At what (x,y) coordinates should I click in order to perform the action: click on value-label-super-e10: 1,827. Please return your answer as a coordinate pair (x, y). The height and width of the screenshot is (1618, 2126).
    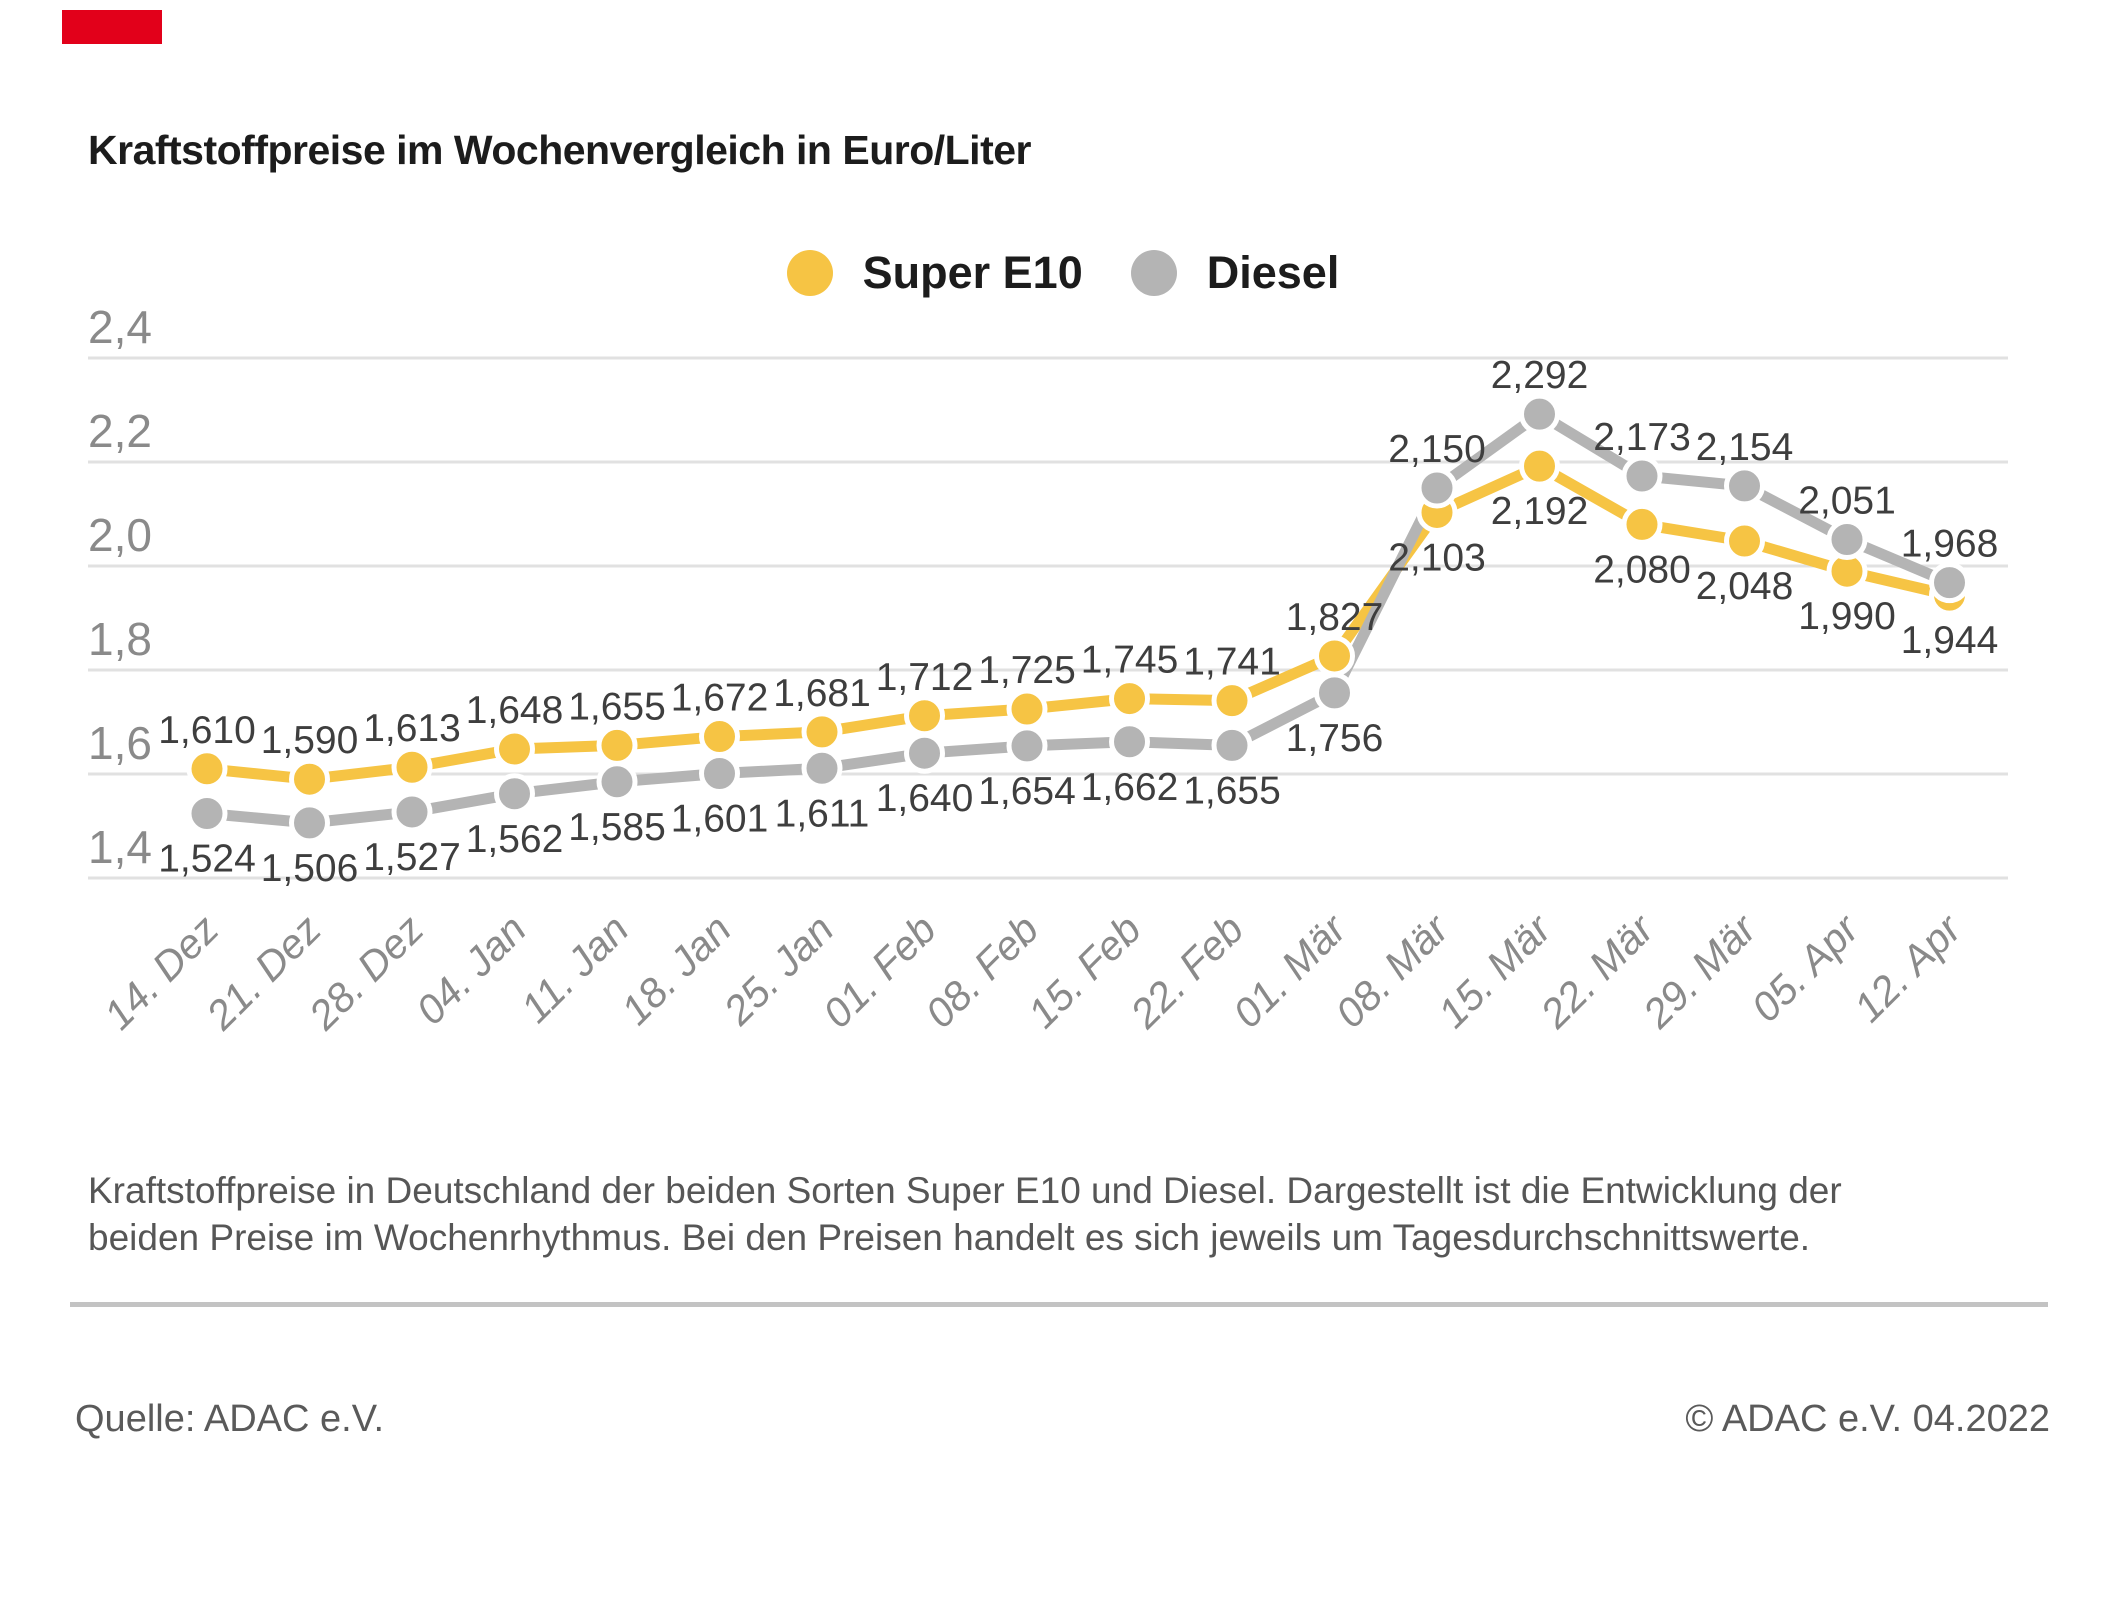
    Looking at the image, I should click on (1335, 617).